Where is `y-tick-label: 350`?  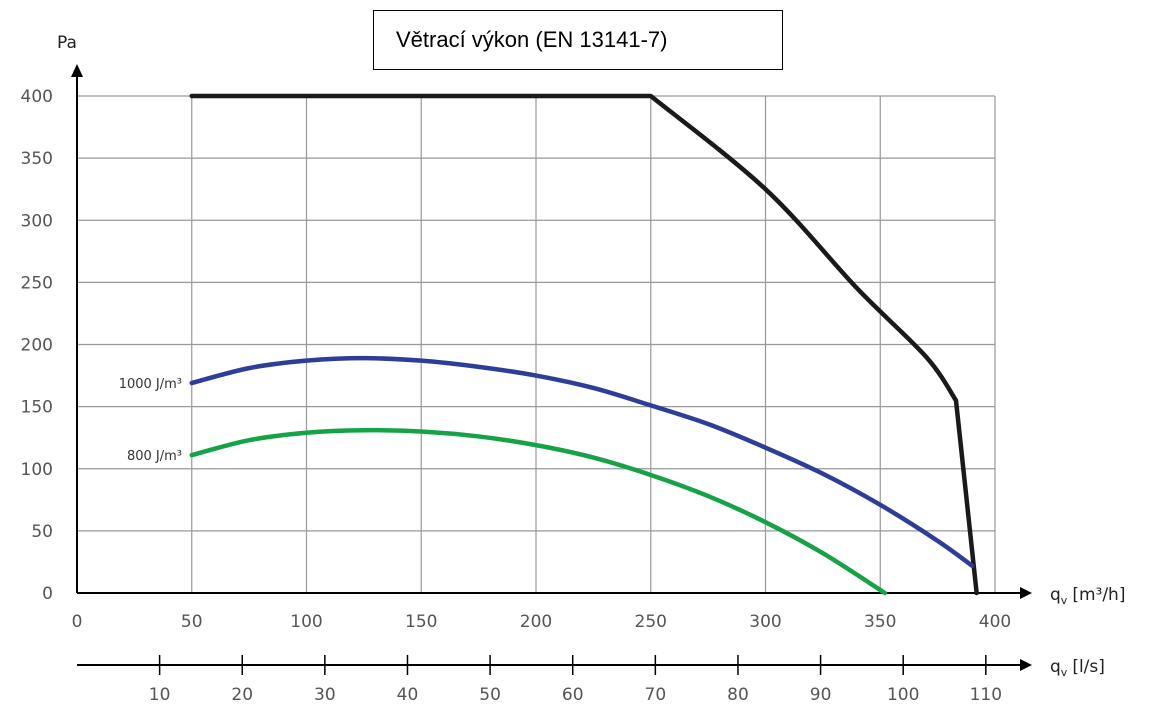
y-tick-label: 350 is located at coordinates (37, 159).